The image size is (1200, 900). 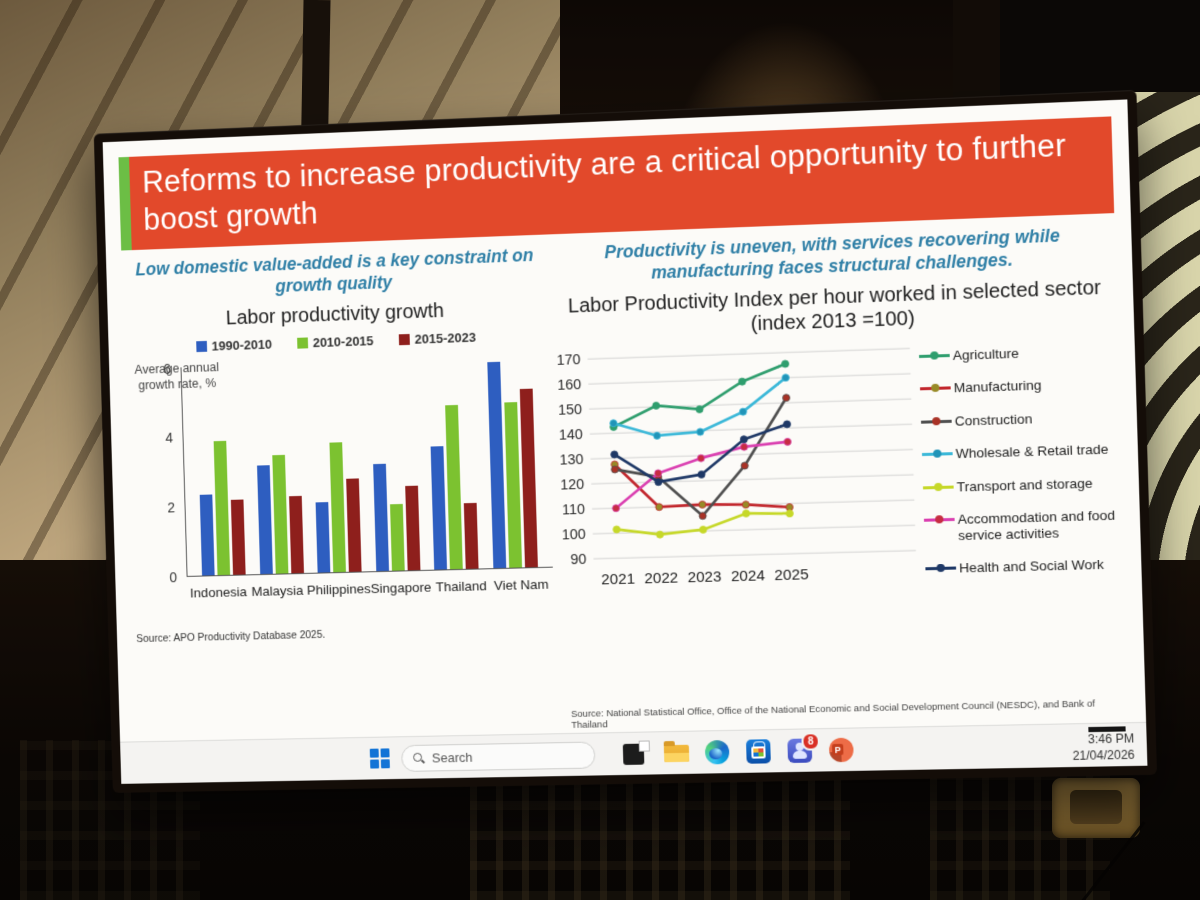 I want to click on bar-legend-label: 1990-2010, so click(x=242, y=345).